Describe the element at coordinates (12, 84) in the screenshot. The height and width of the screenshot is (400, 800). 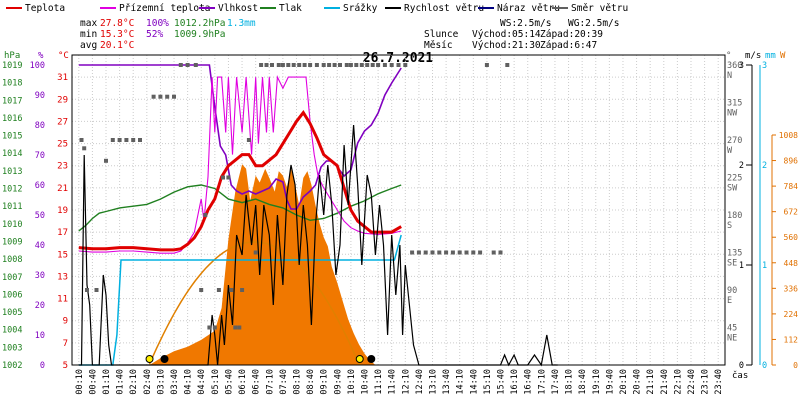
I see `hpa-tick-label: 1018` at that location.